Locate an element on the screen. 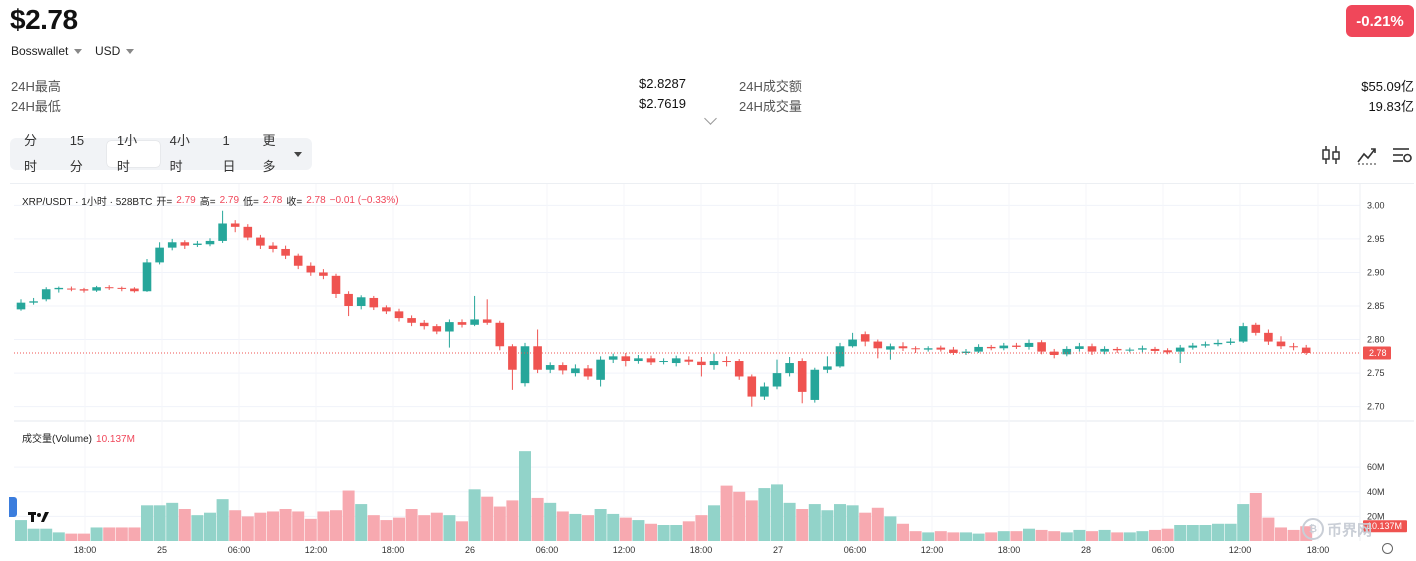 The image size is (1416, 561). current-price: $2.78 is located at coordinates (44, 19).